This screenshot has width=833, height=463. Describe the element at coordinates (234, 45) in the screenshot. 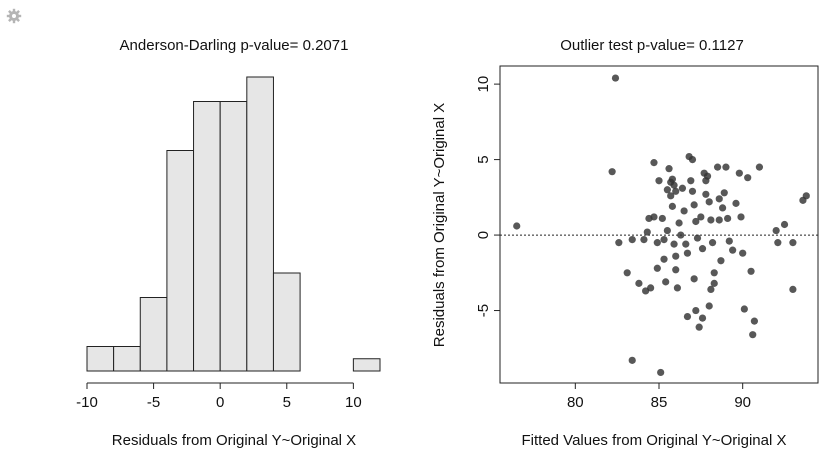

I see `histogram-title: Anderson-Darling p-value= 0.2071` at that location.